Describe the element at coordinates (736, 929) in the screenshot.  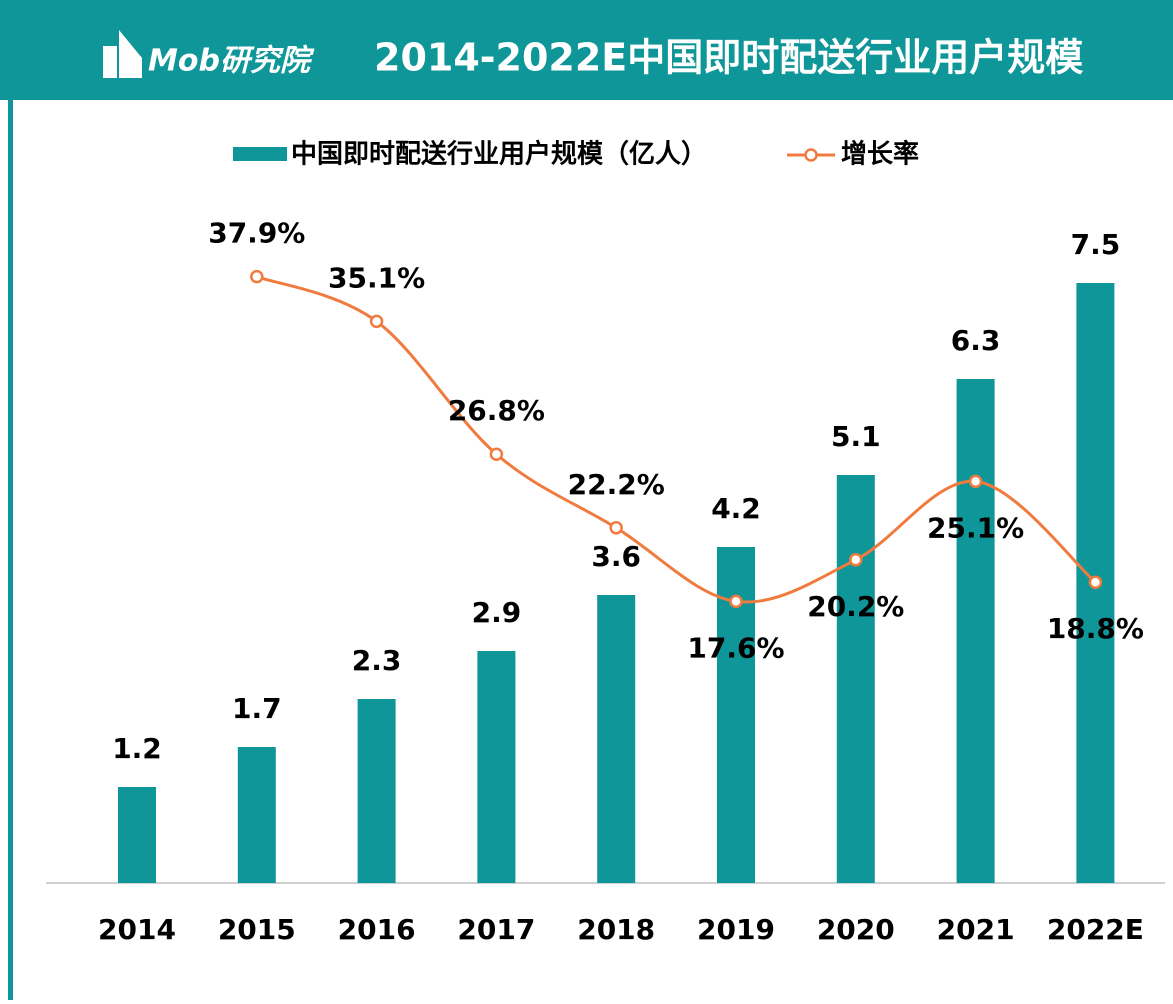
I see `x-tick-label: 2019` at that location.